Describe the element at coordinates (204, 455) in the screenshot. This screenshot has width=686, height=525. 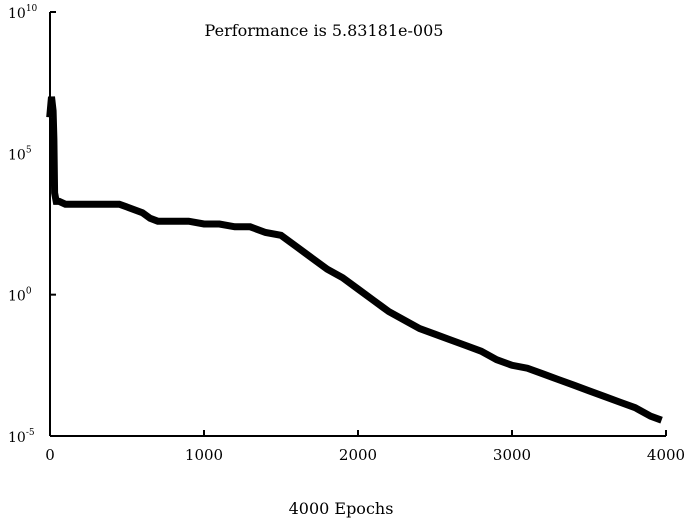
I see `x-tick-label: 1000` at that location.